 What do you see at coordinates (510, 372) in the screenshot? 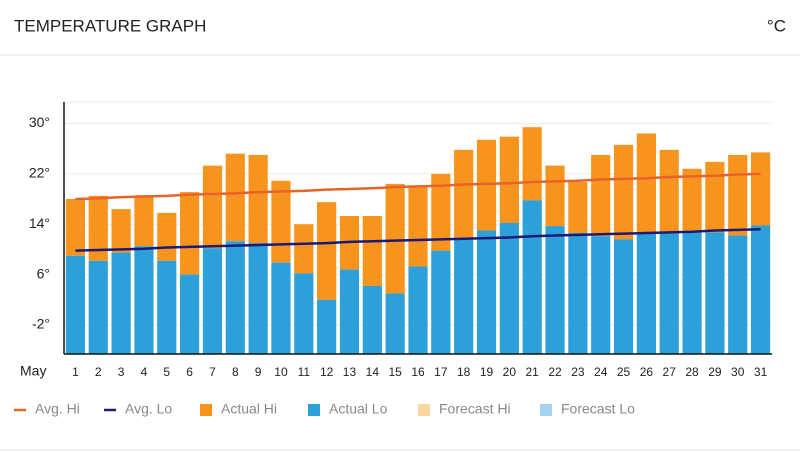
I see `x-tick-label: 20` at bounding box center [510, 372].